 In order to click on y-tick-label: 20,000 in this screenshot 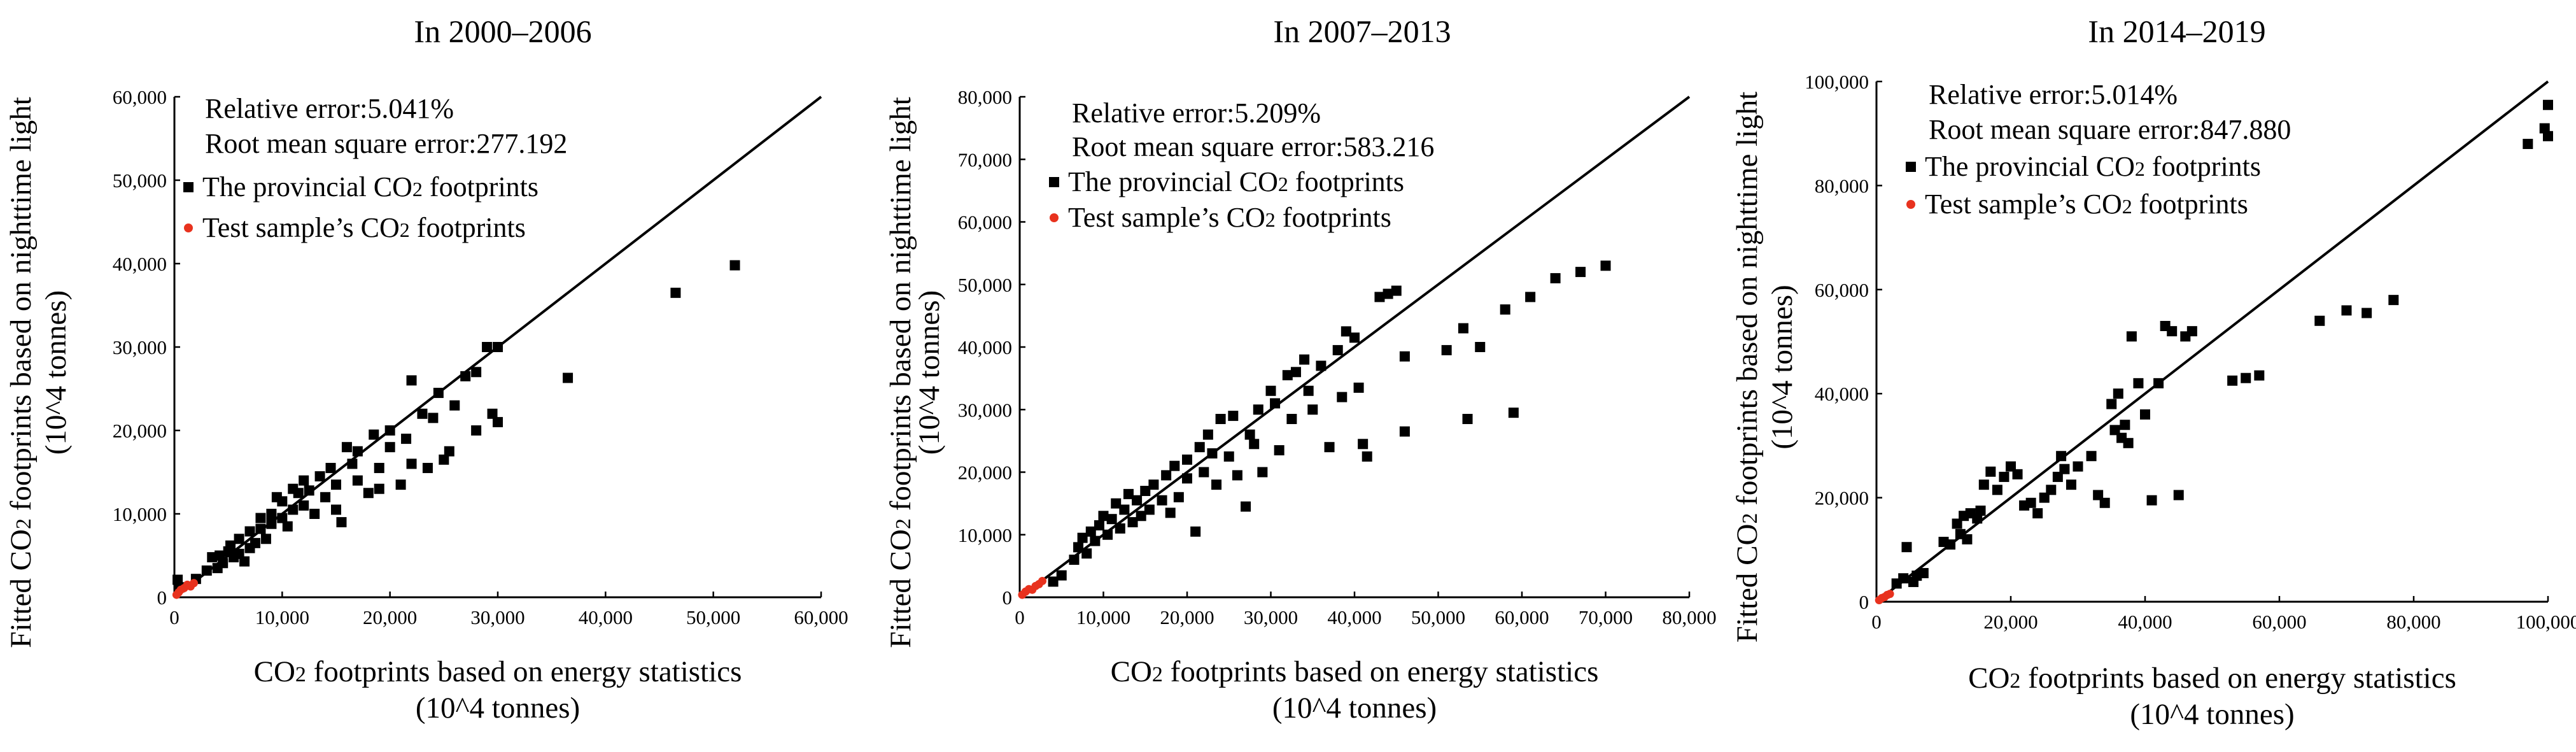, I will do `click(140, 431)`.